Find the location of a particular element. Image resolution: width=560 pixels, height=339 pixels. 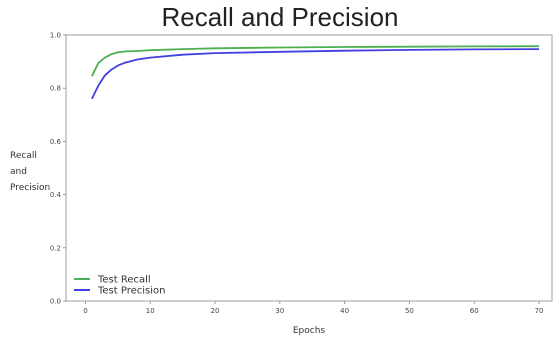

y-tick-label: 0.0 is located at coordinates (55, 302).